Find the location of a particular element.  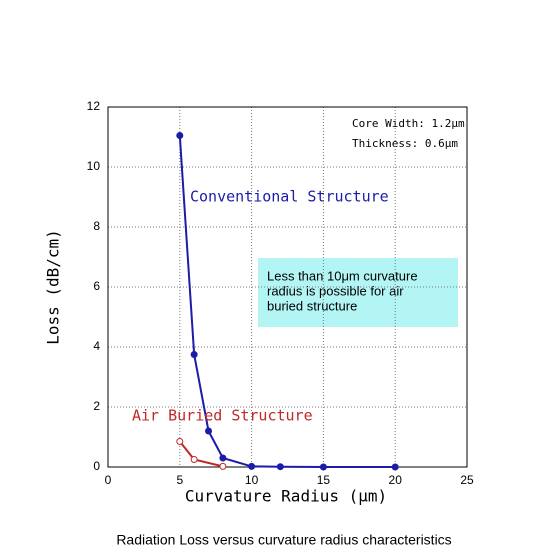

x-axis-label: Curvature Radius (μm) is located at coordinates (286, 496).